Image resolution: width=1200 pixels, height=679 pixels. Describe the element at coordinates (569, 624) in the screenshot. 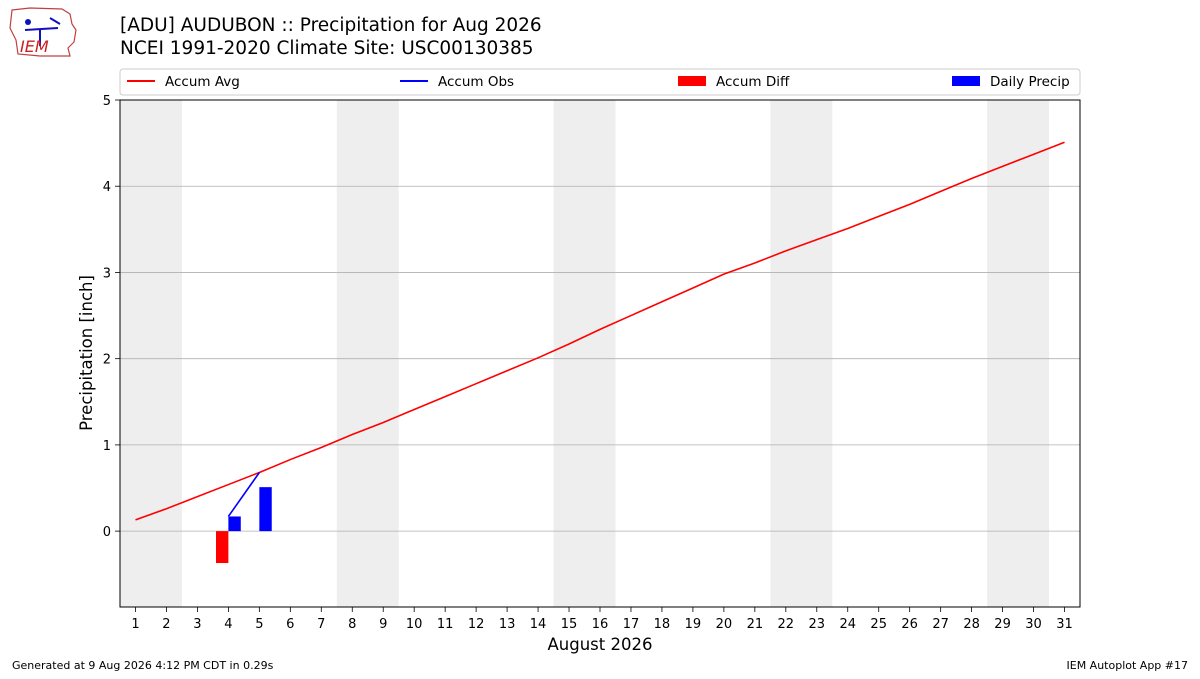

I see `x-tick-label: 15` at that location.